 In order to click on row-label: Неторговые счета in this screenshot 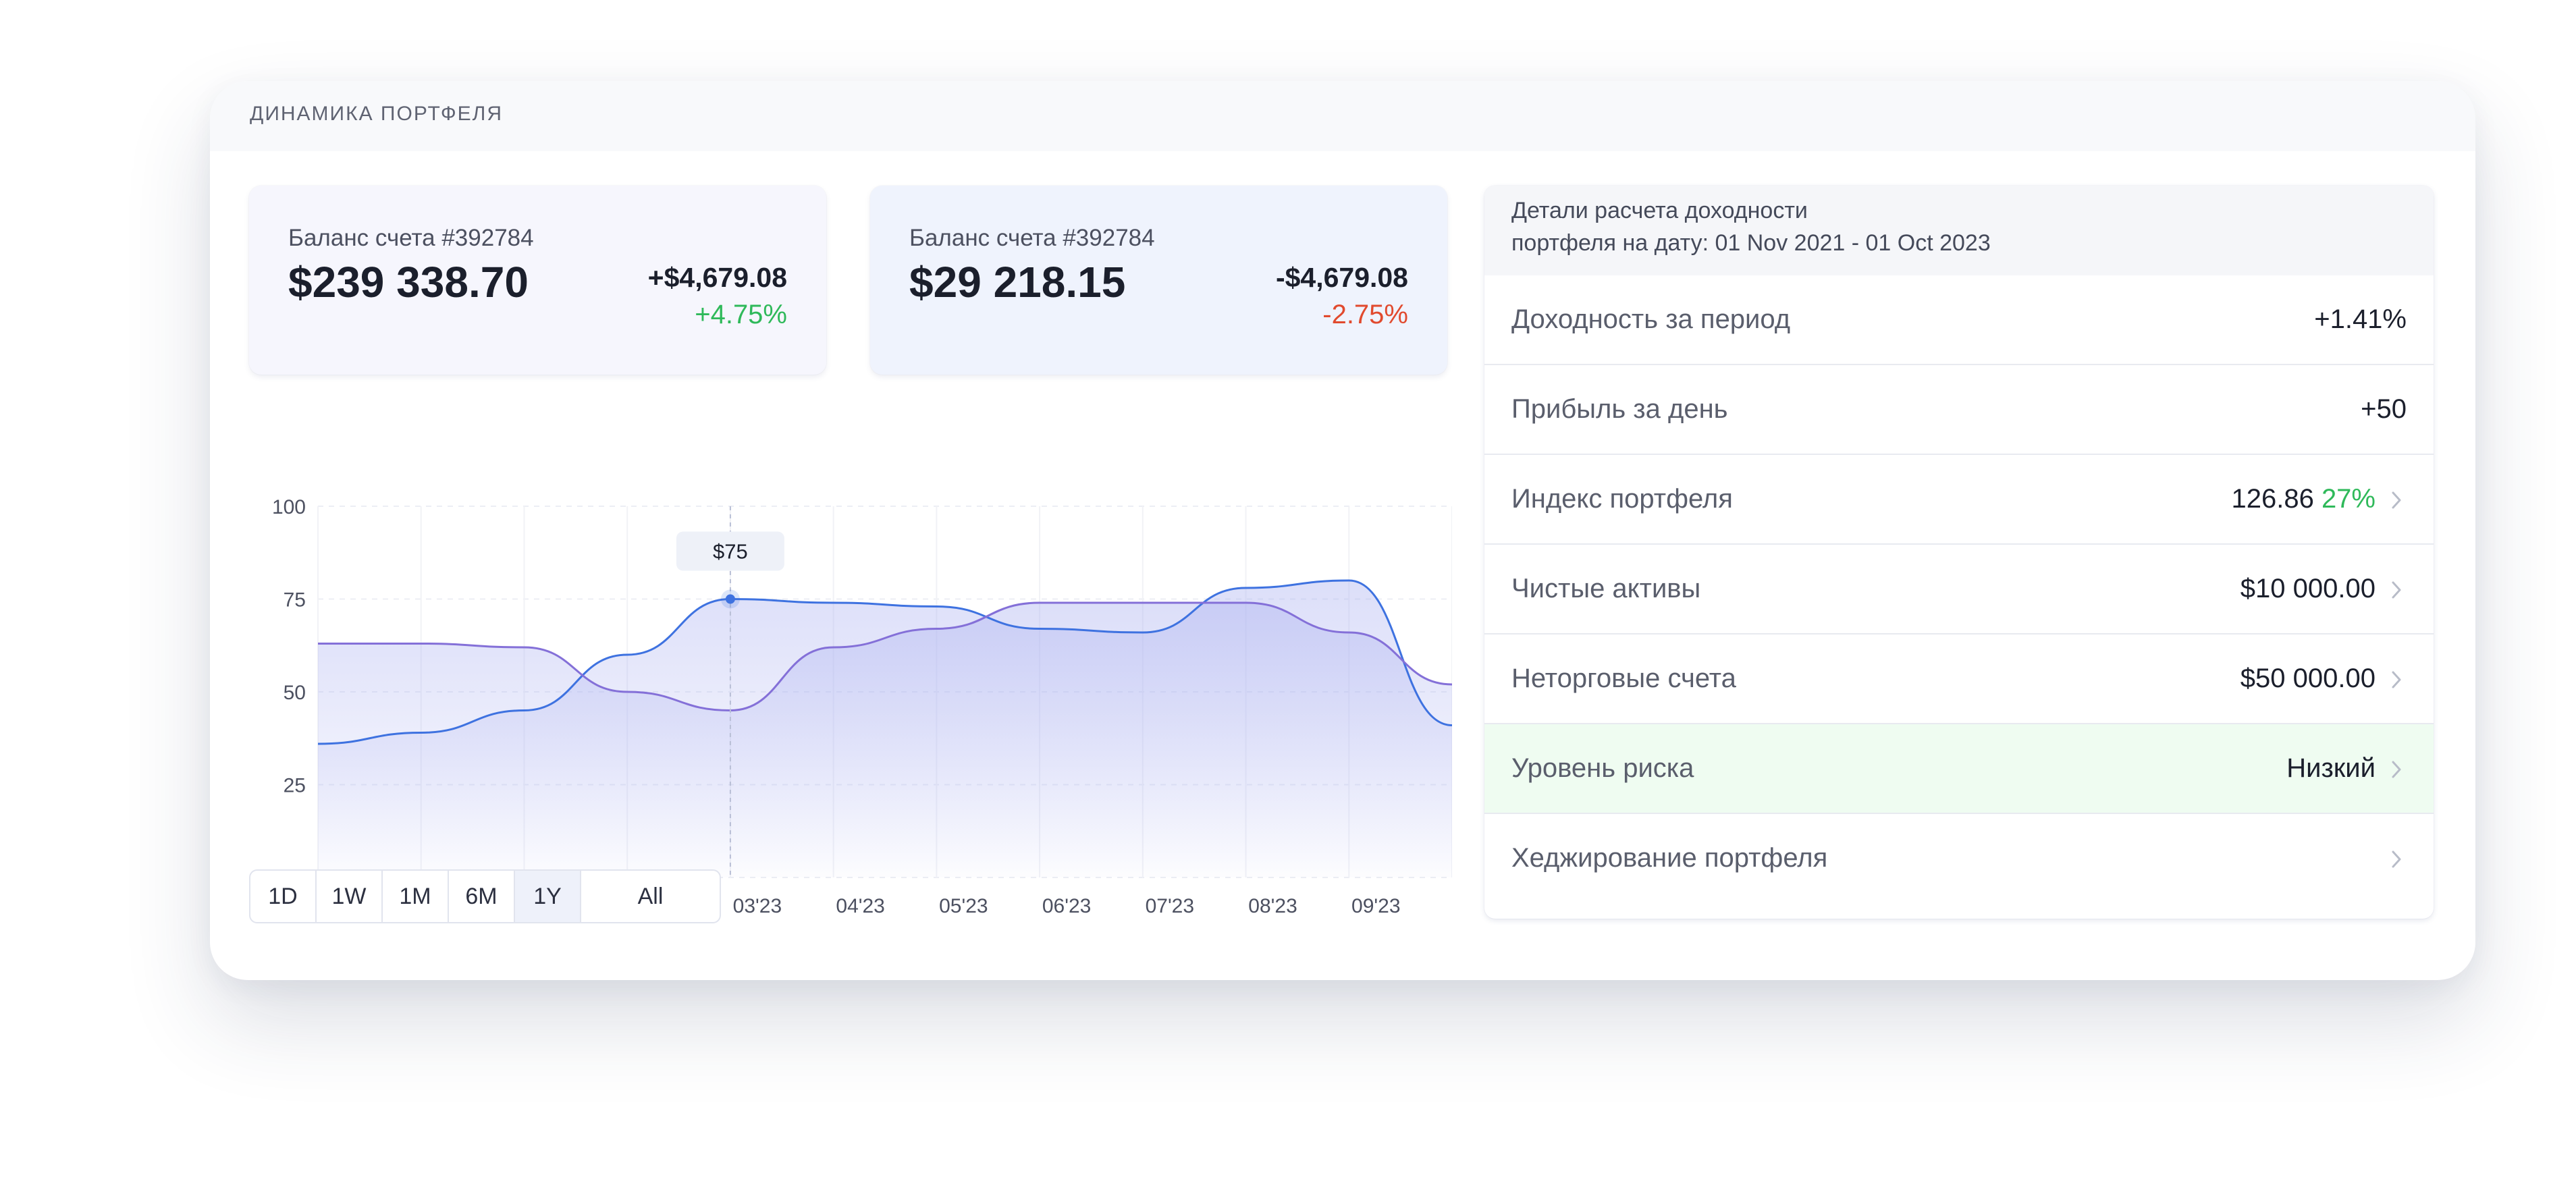, I will do `click(1624, 678)`.